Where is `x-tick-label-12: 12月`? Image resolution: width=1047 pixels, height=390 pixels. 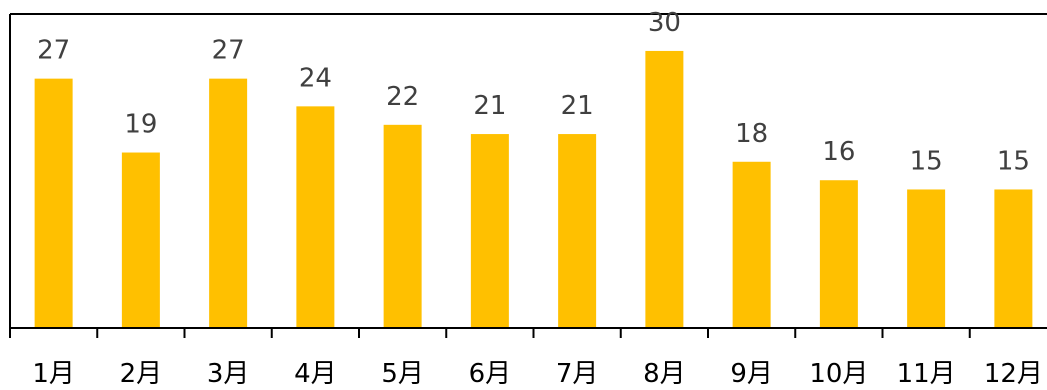
x-tick-label-12: 12月 is located at coordinates (1013, 374).